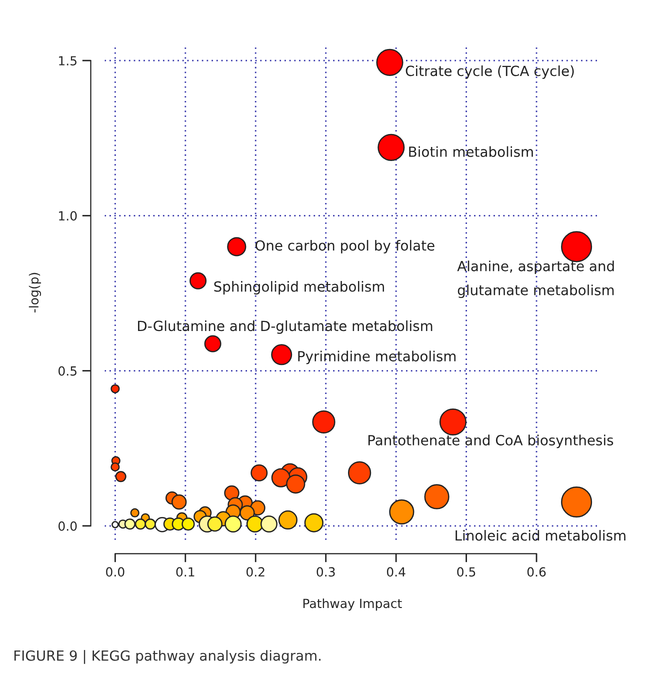 This screenshot has width=654, height=693. I want to click on annotation: Biotin metabolism, so click(471, 152).